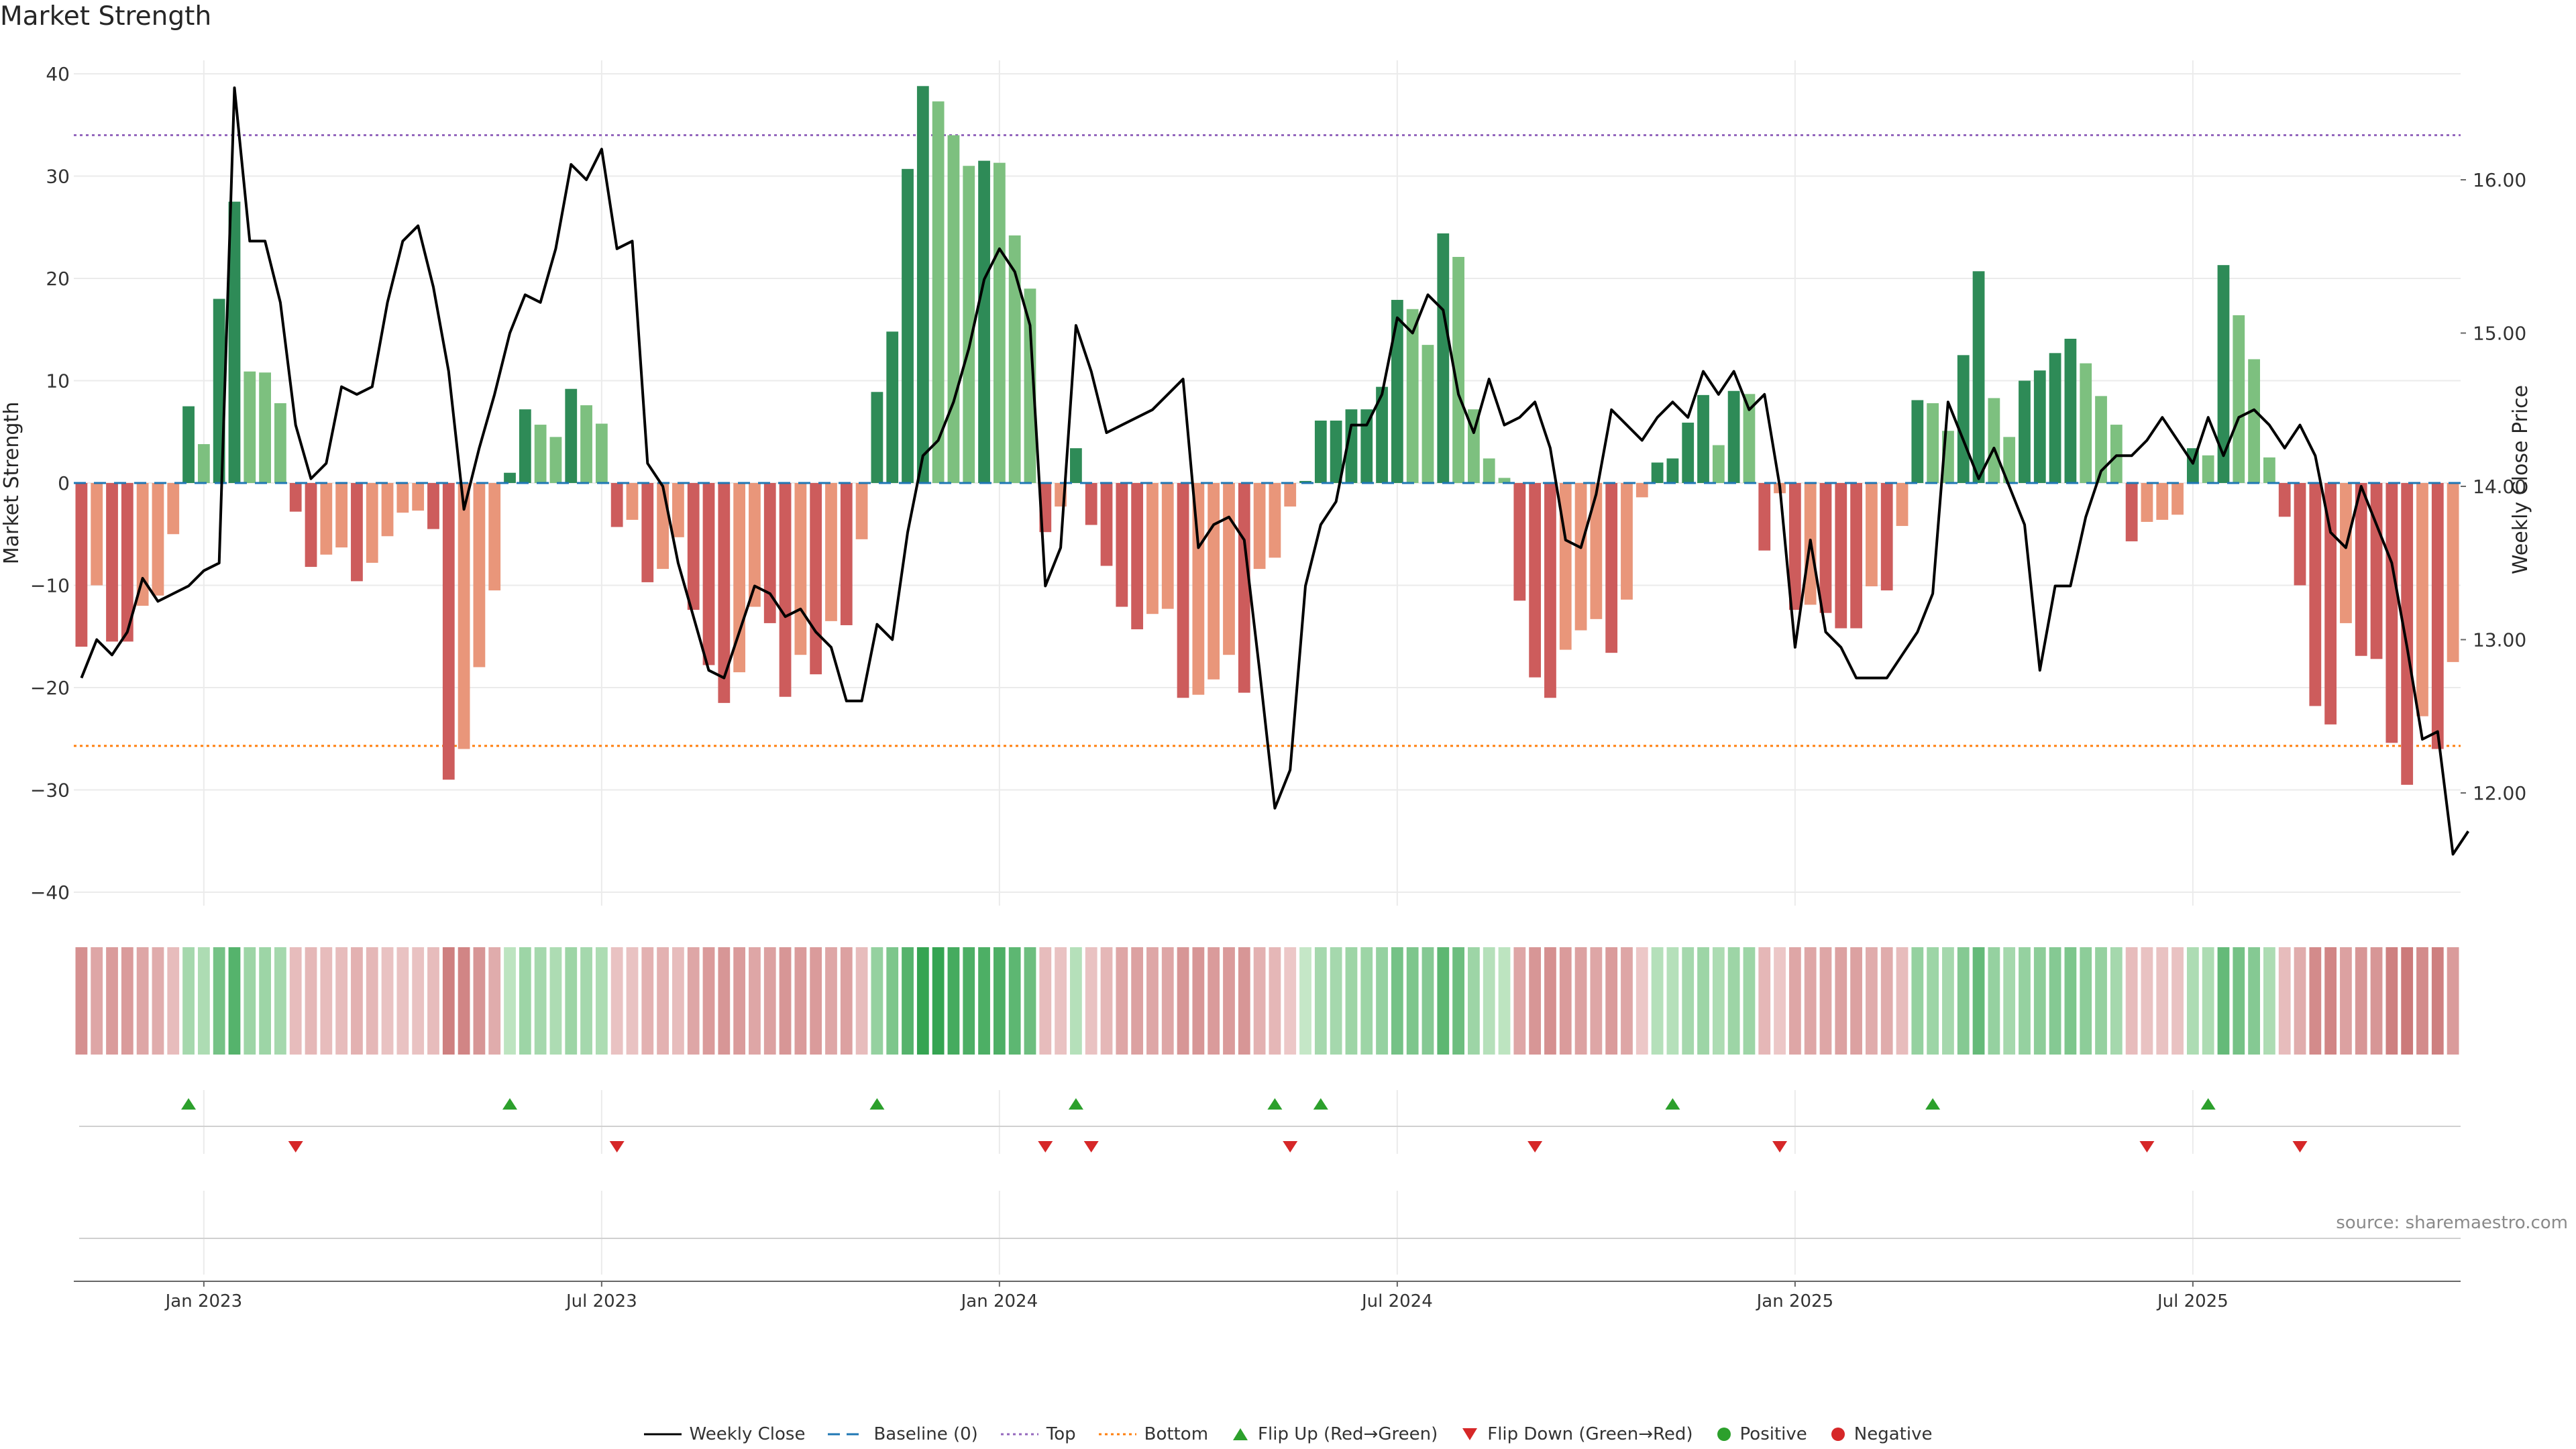 This screenshot has width=2576, height=1449. What do you see at coordinates (1773, 1434) in the screenshot?
I see `legend-label: Positive` at bounding box center [1773, 1434].